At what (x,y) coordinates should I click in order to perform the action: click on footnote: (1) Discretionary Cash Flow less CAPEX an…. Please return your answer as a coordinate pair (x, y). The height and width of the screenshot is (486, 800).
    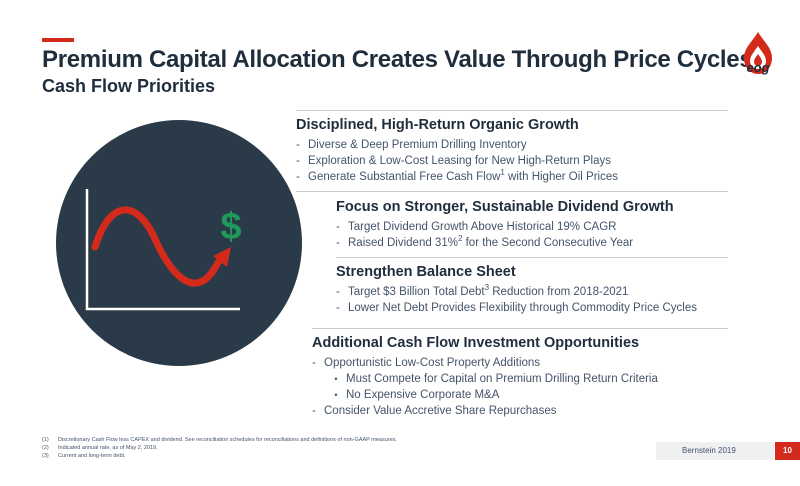
    Looking at the image, I should click on (219, 440).